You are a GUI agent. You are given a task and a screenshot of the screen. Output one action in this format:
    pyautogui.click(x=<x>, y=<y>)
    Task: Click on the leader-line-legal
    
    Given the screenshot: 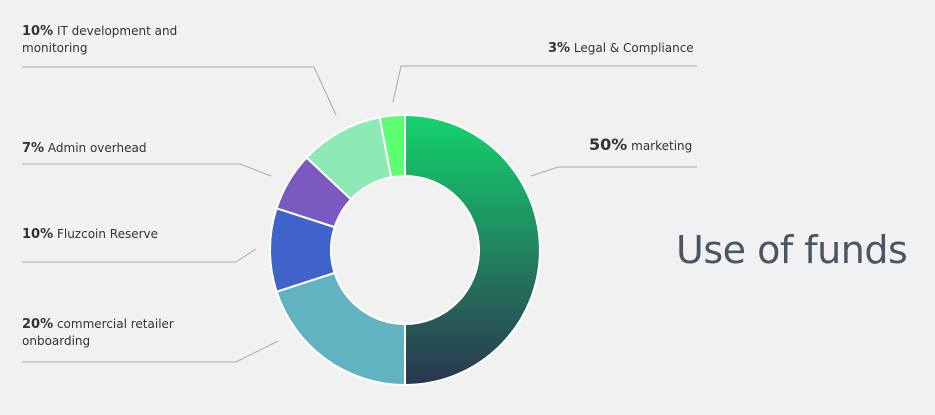 What is the action you would take?
    pyautogui.click(x=544, y=84)
    